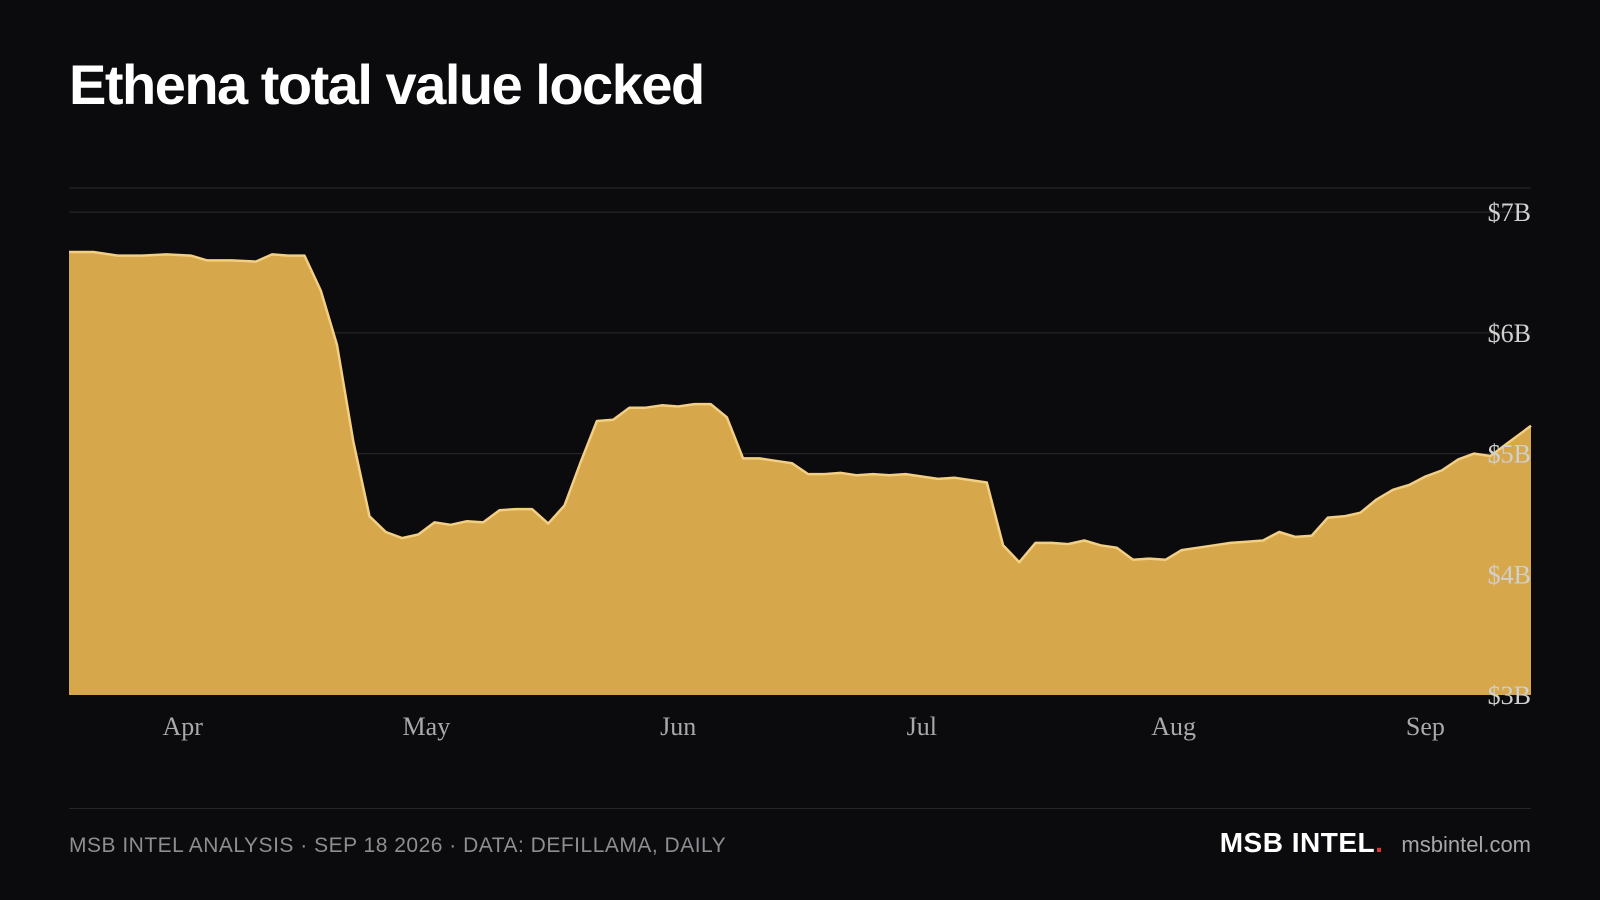  What do you see at coordinates (1425, 726) in the screenshot?
I see `x-tick-label-sep: Sep` at bounding box center [1425, 726].